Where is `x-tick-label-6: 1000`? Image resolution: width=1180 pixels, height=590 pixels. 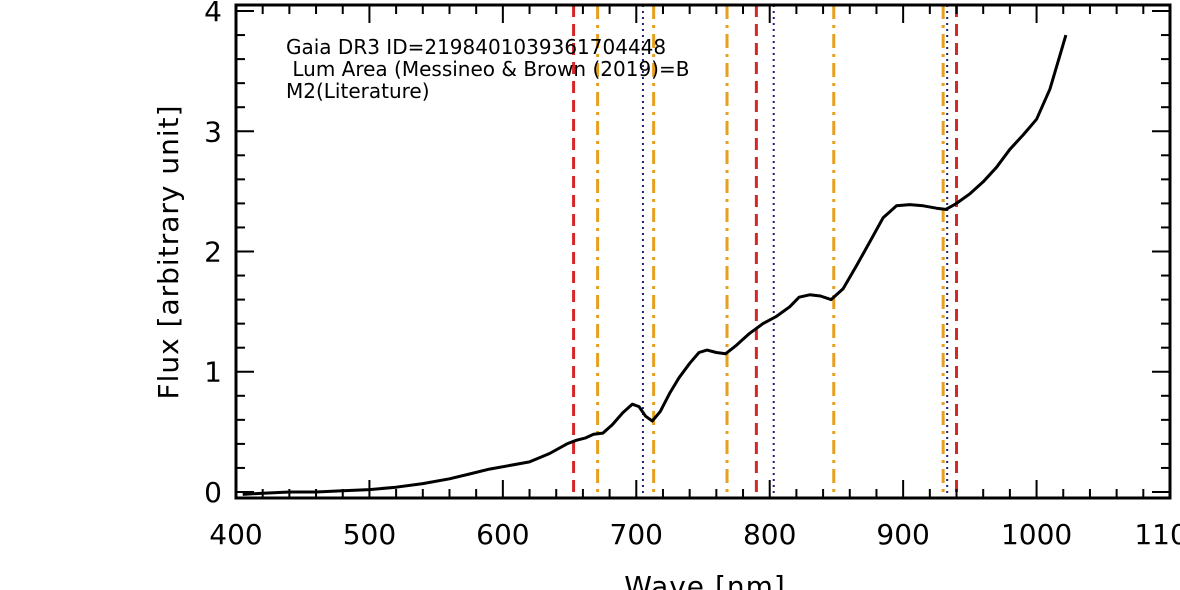
x-tick-label-6: 1000 is located at coordinates (1036, 534).